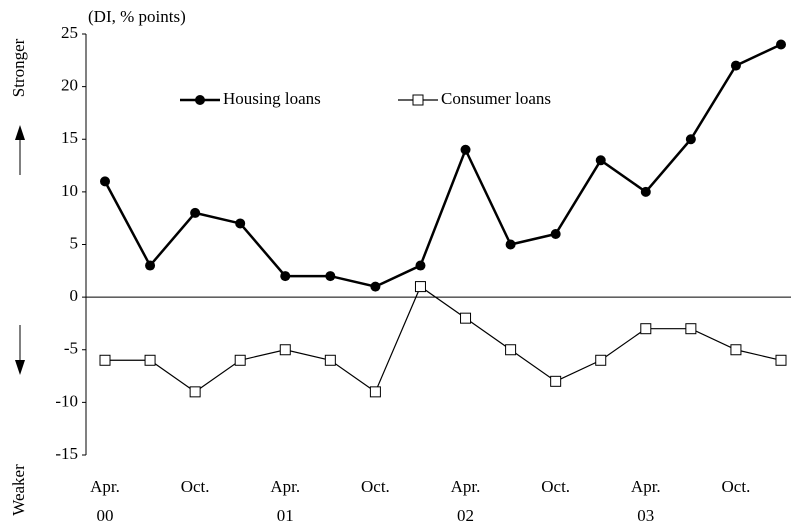 This screenshot has height=526, width=791. I want to click on y-tick-label: 20, so click(69, 85).